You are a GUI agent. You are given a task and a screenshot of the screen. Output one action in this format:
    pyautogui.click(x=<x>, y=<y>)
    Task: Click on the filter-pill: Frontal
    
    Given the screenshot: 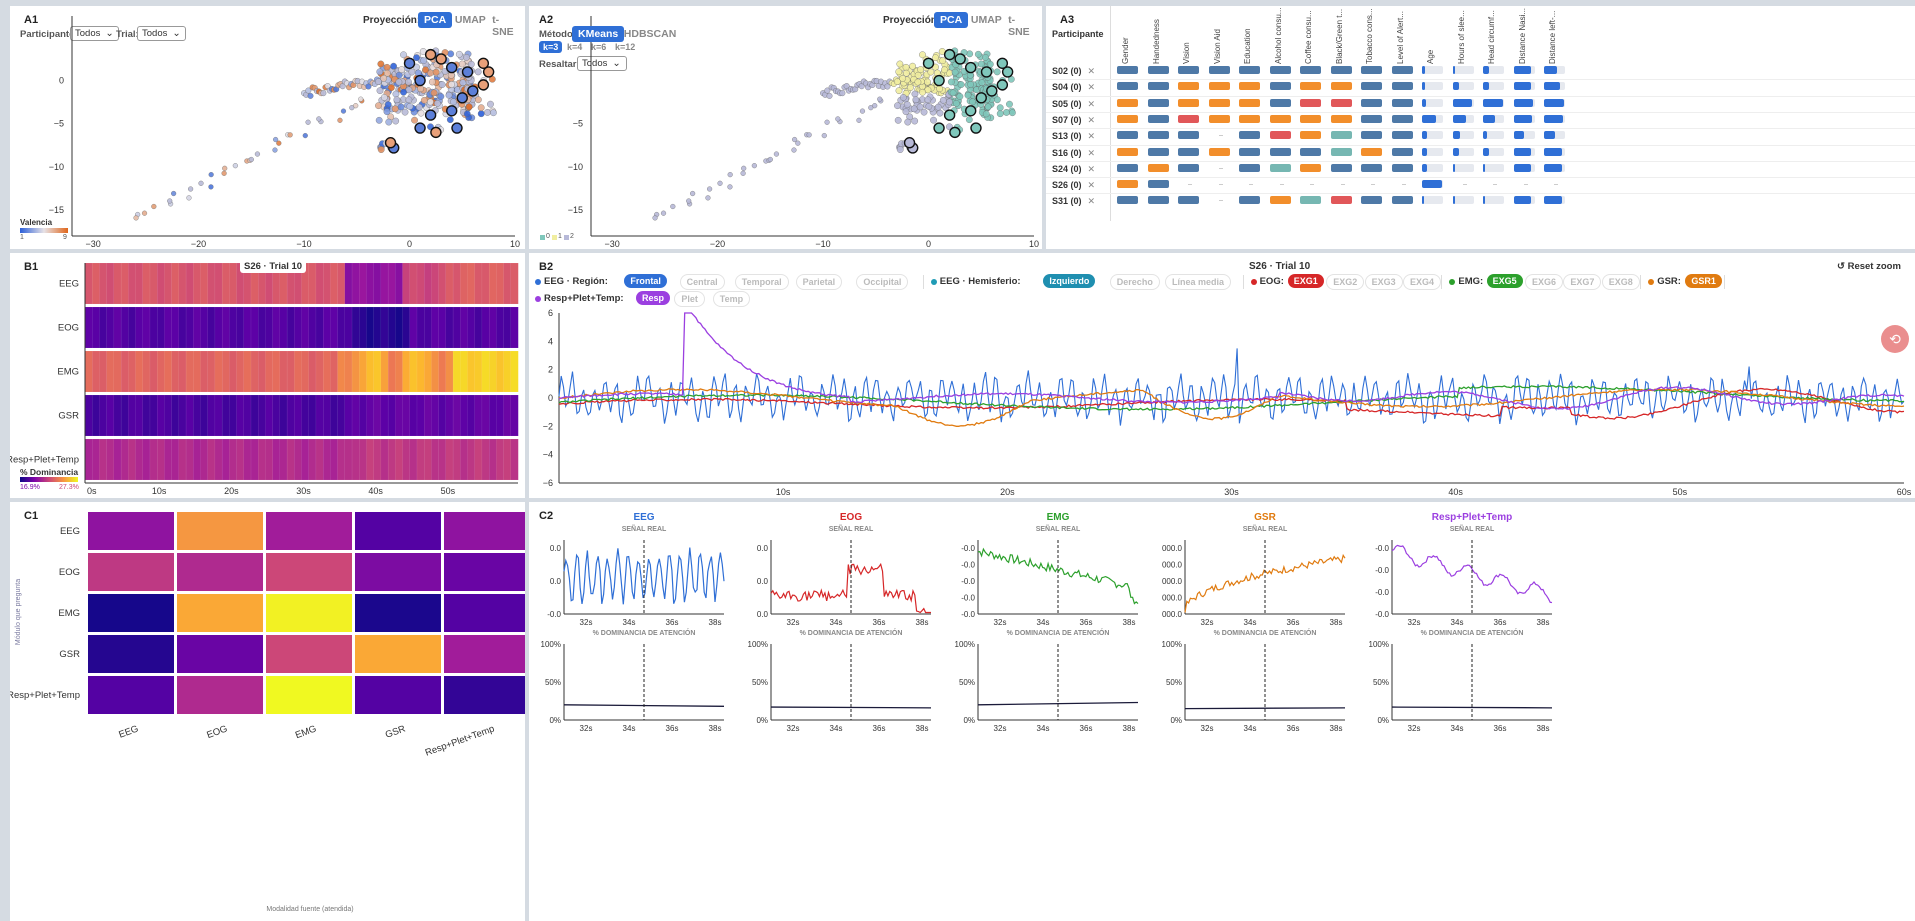 What is the action you would take?
    pyautogui.click(x=645, y=281)
    